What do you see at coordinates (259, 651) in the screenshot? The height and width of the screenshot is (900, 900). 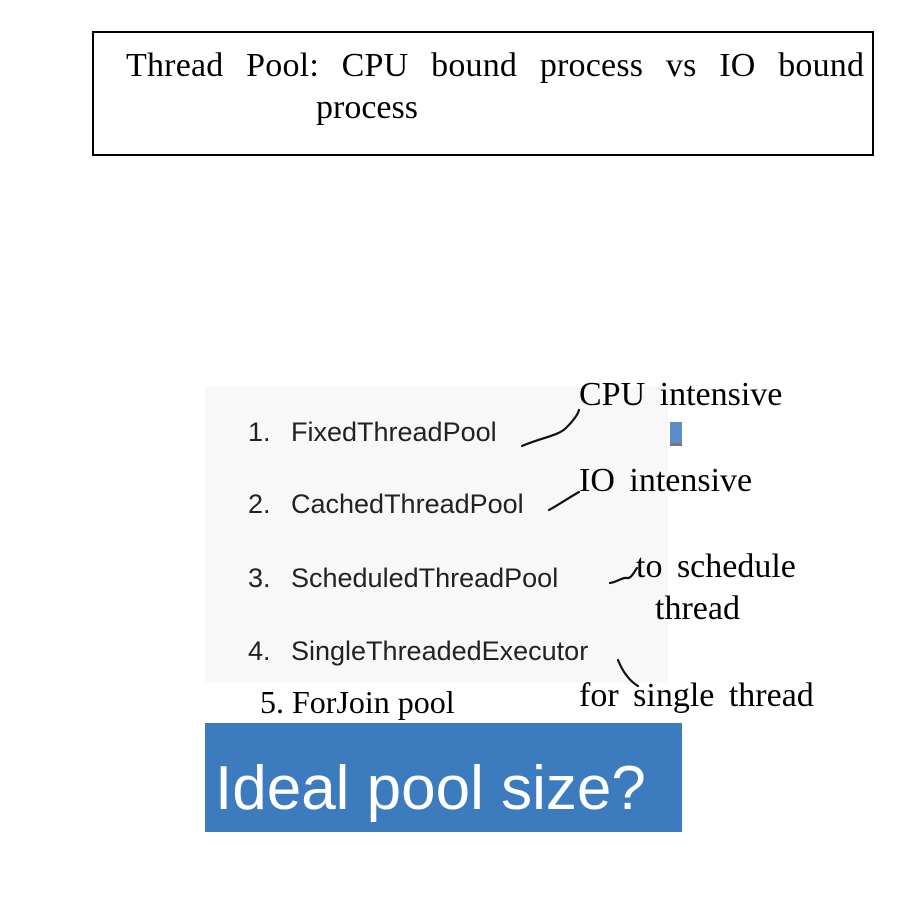 I see `list-item-number: 4.` at bounding box center [259, 651].